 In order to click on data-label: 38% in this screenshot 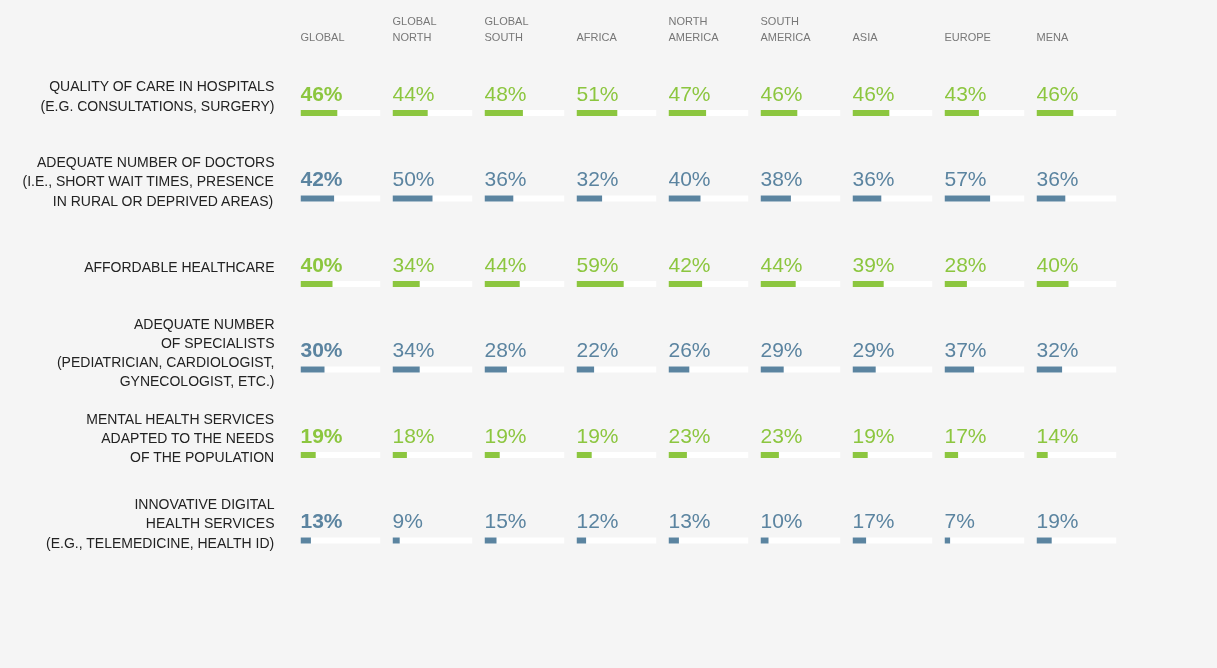, I will do `click(781, 179)`.